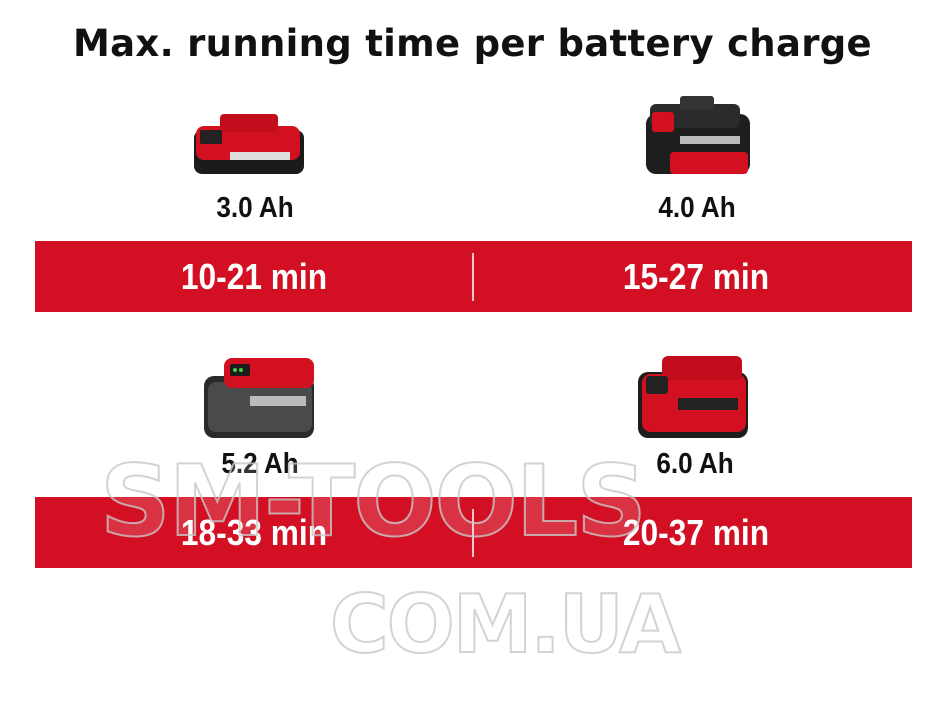  I want to click on battery-pack-slim-icon, so click(249, 144).